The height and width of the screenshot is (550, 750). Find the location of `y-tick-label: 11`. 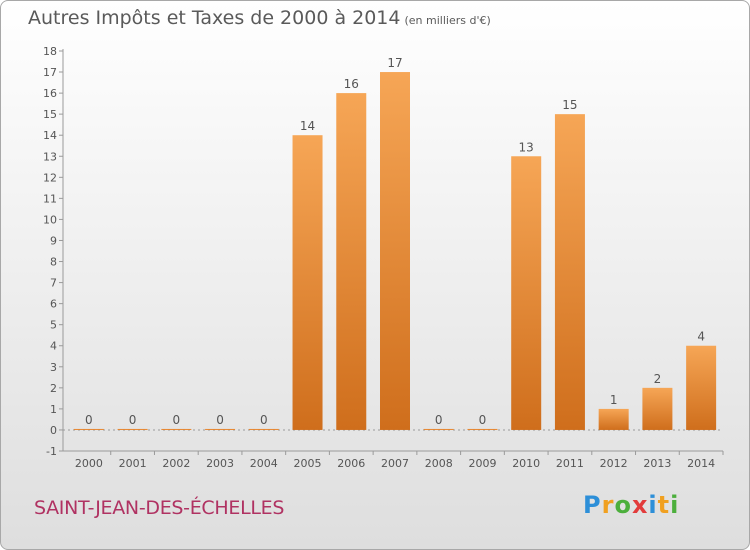

y-tick-label: 11 is located at coordinates (50, 198).